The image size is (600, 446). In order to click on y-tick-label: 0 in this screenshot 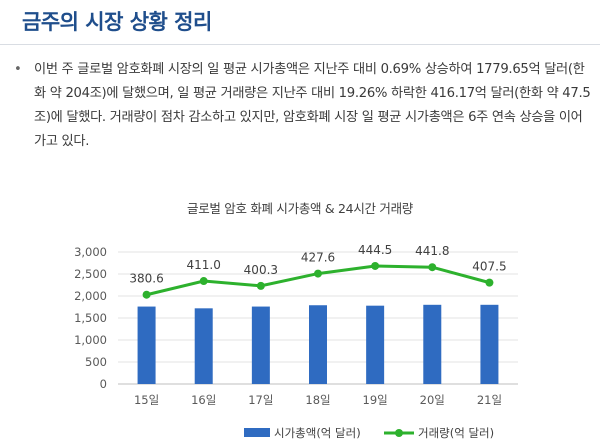, I will do `click(103, 384)`.